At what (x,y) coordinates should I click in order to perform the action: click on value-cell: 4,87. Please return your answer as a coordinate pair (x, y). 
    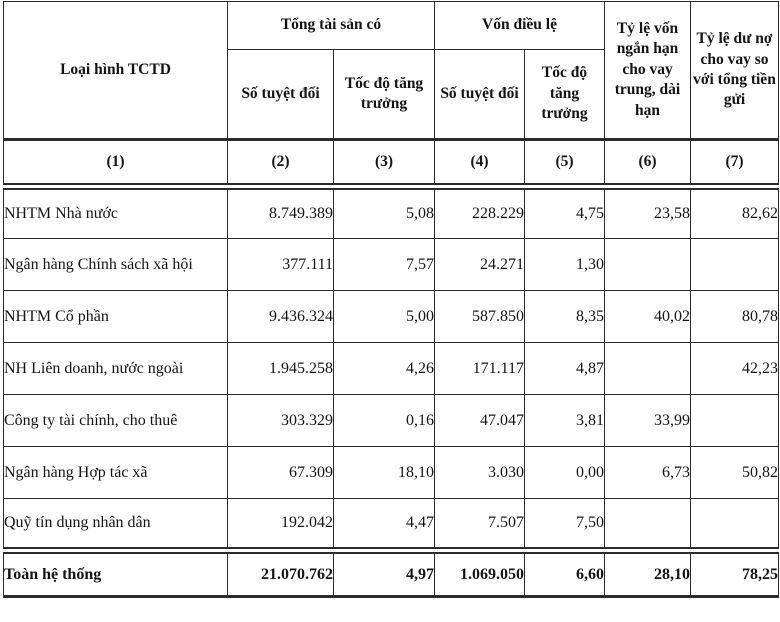
    Looking at the image, I should click on (564, 368).